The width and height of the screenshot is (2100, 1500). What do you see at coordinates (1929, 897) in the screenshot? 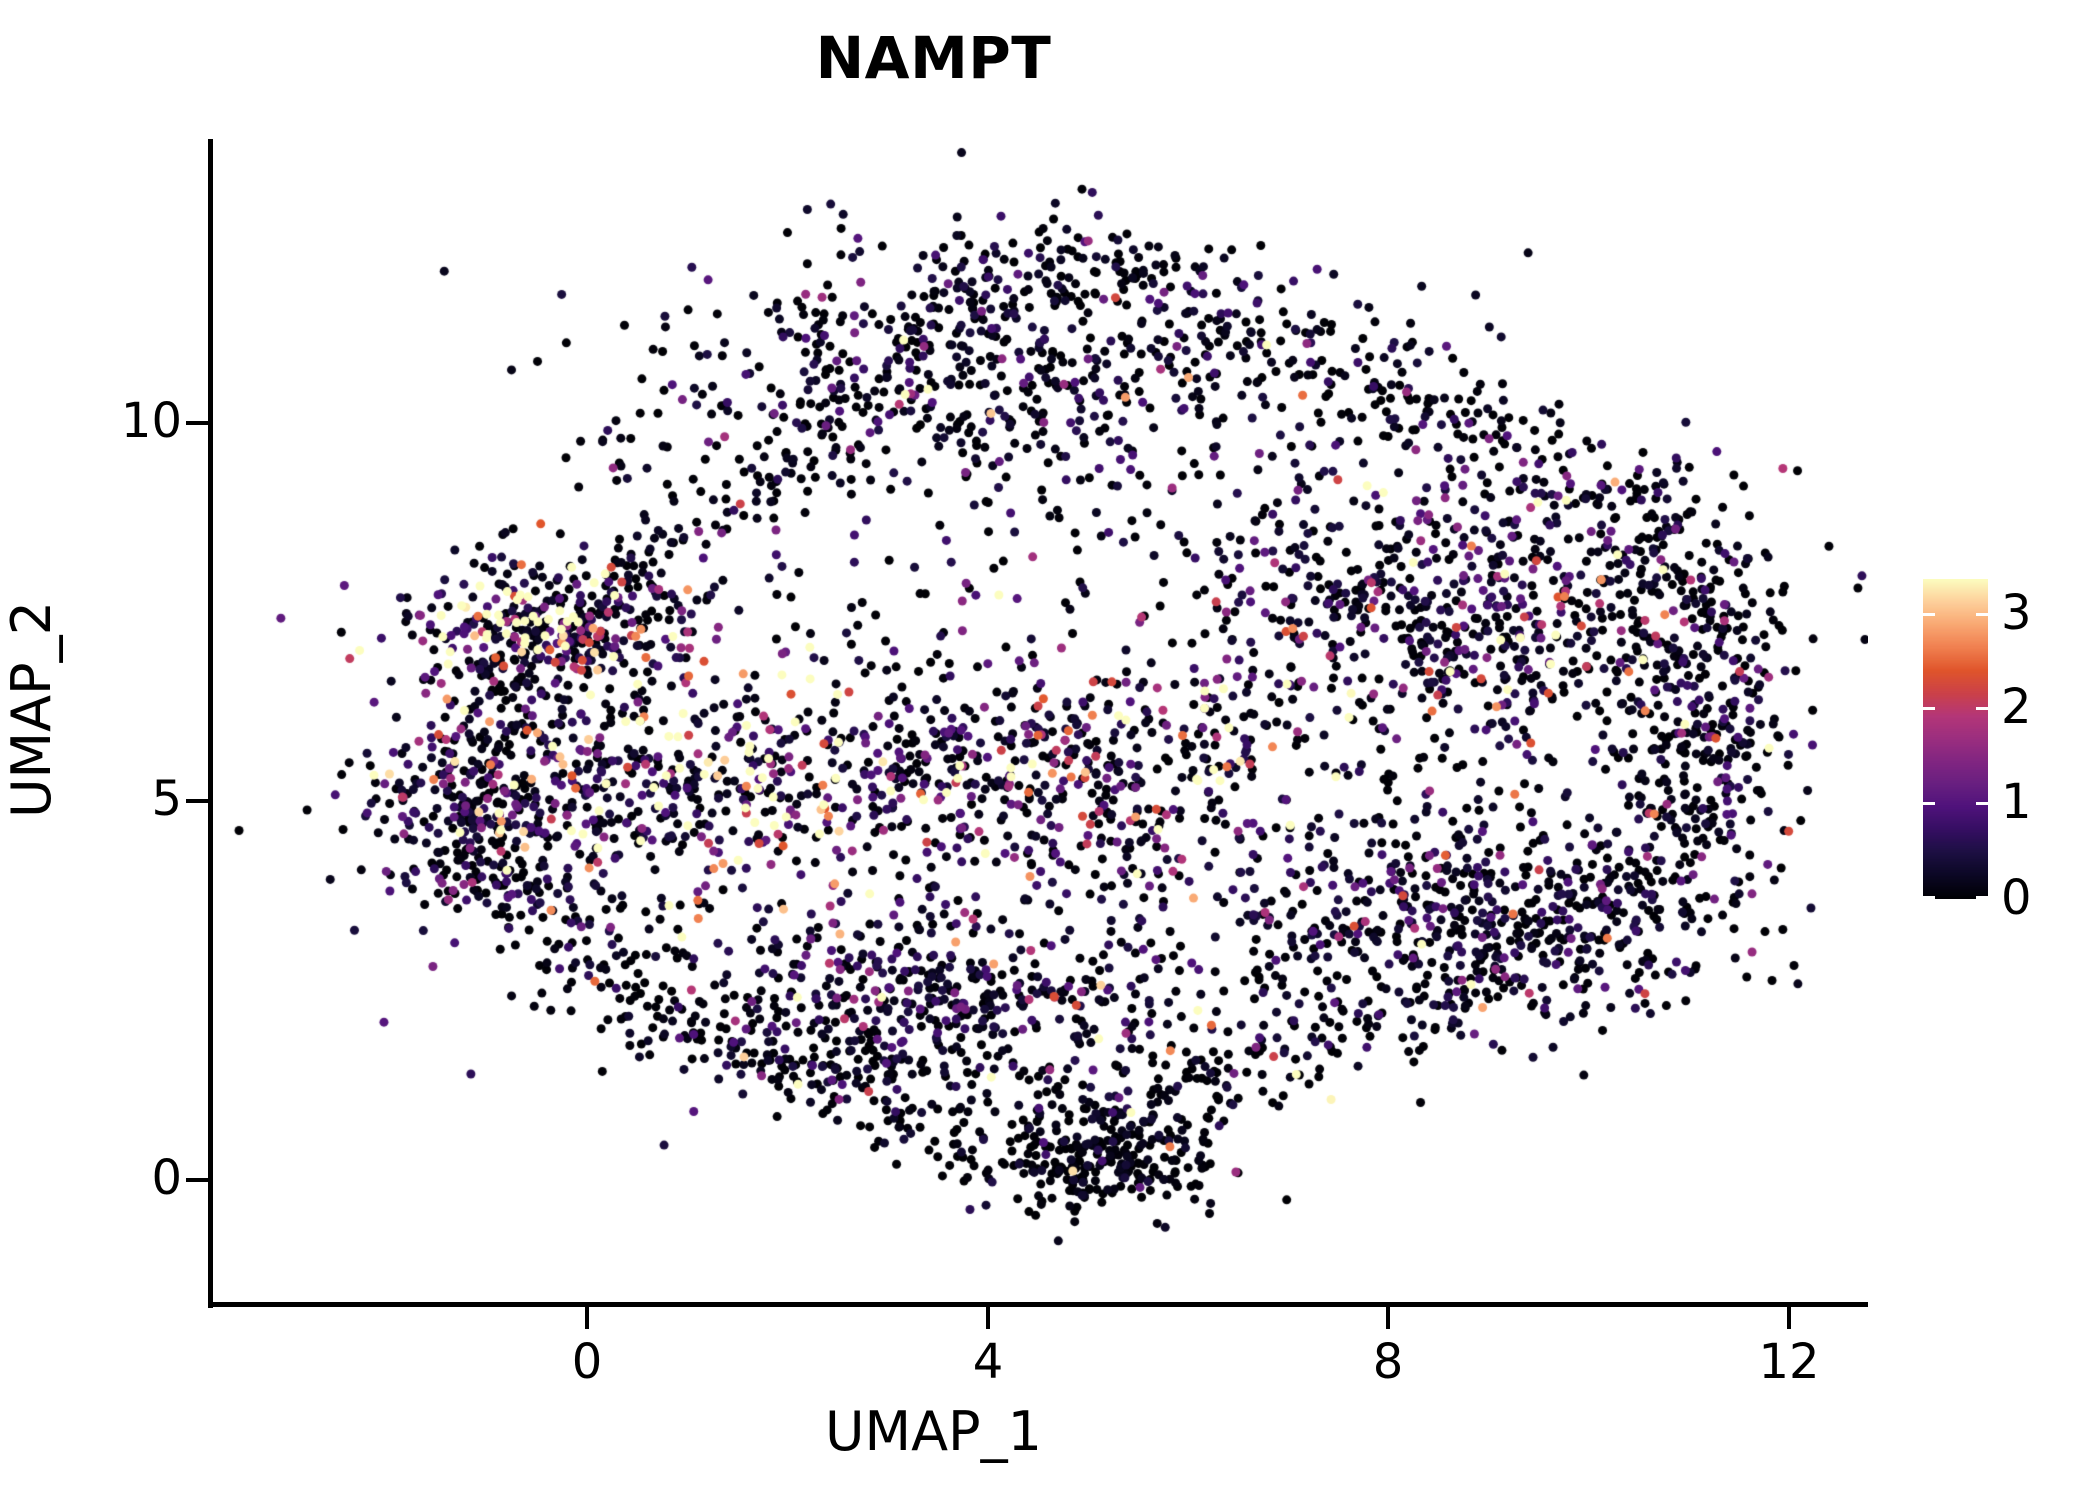
I see `colorbar-tick-0-left` at bounding box center [1929, 897].